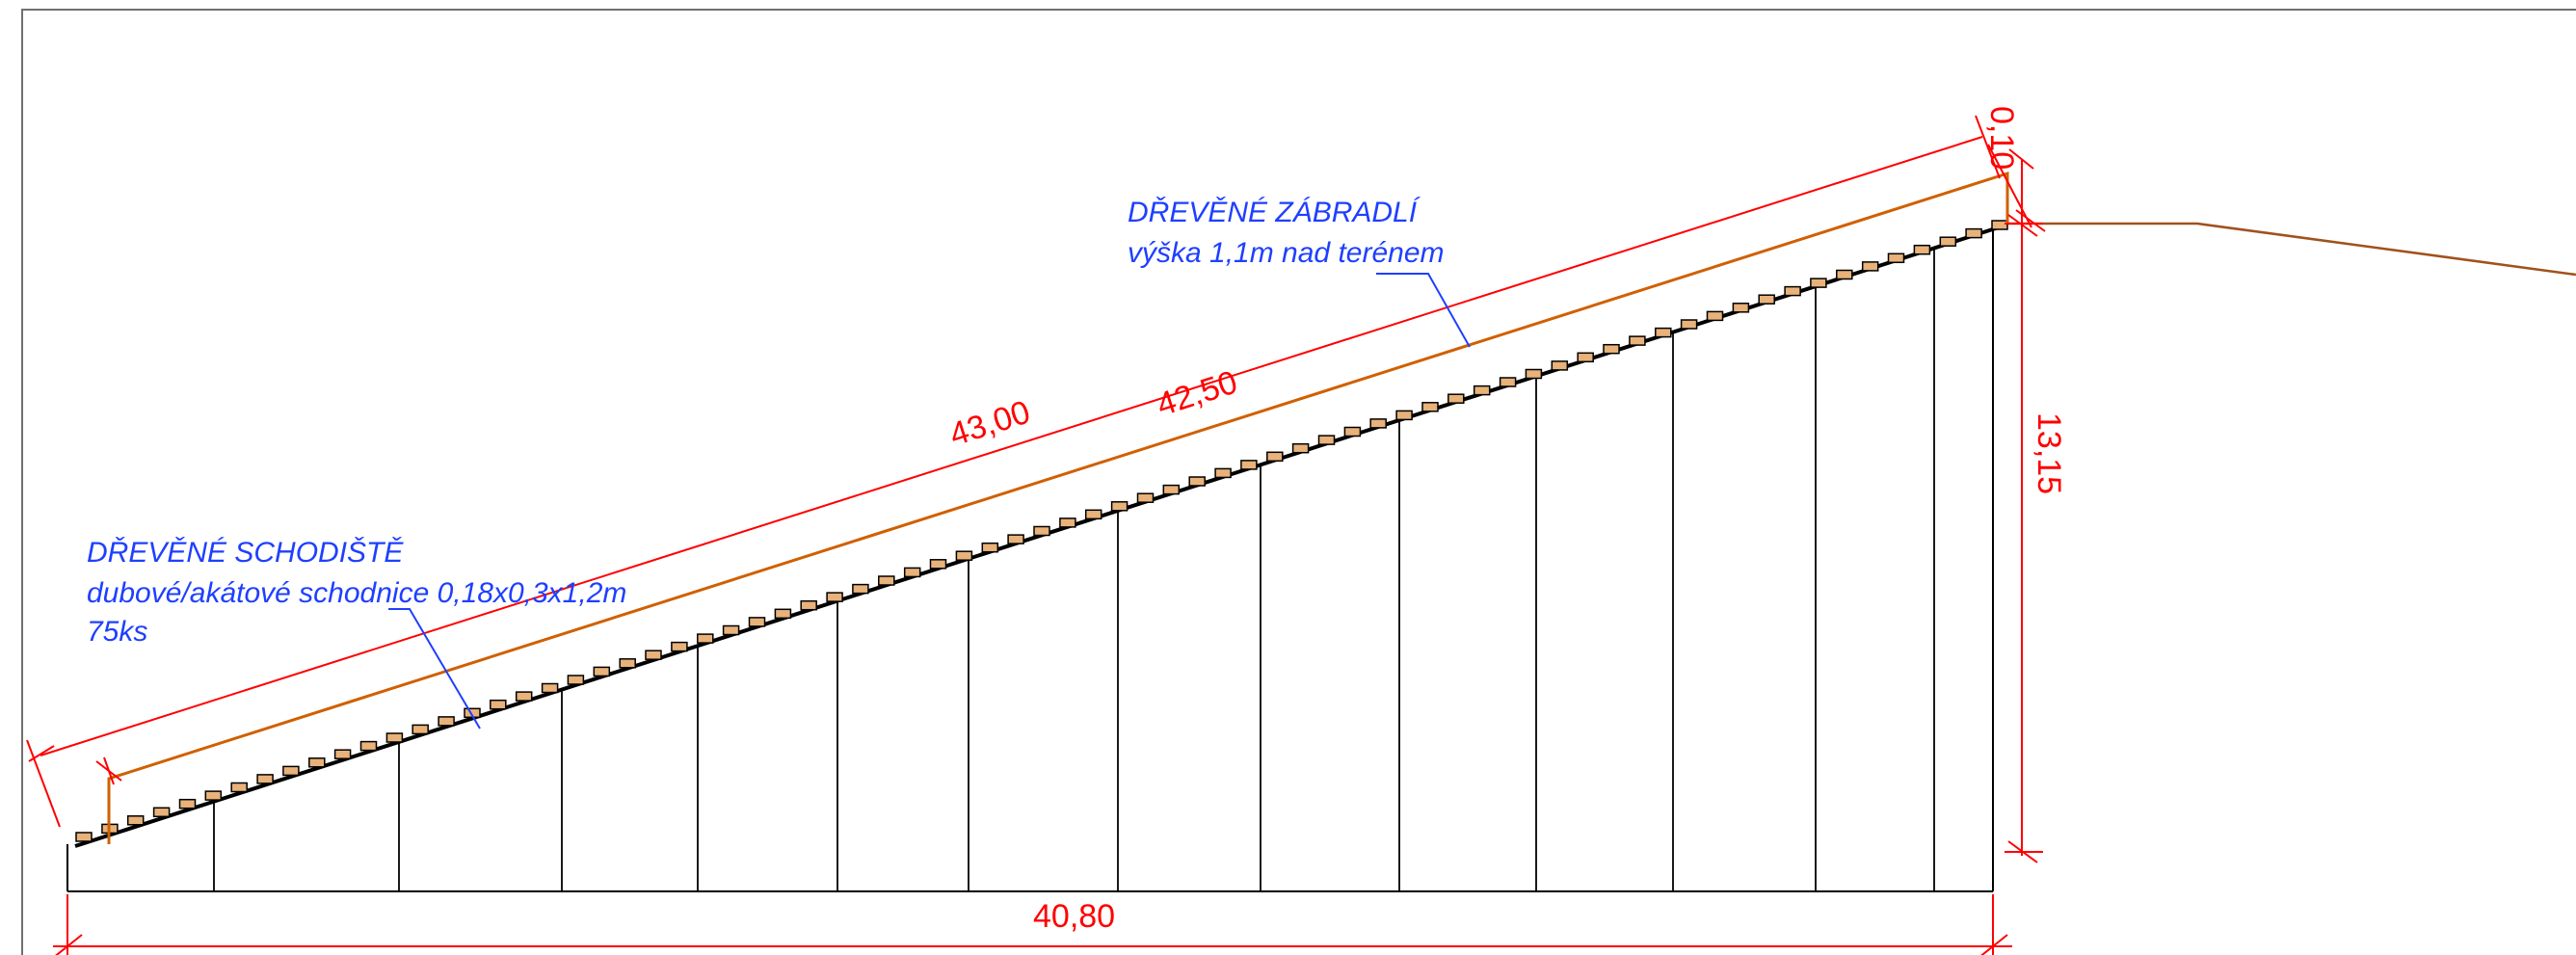  Describe the element at coordinates (434, 669) in the screenshot. I see `note-stairs-leader` at that location.